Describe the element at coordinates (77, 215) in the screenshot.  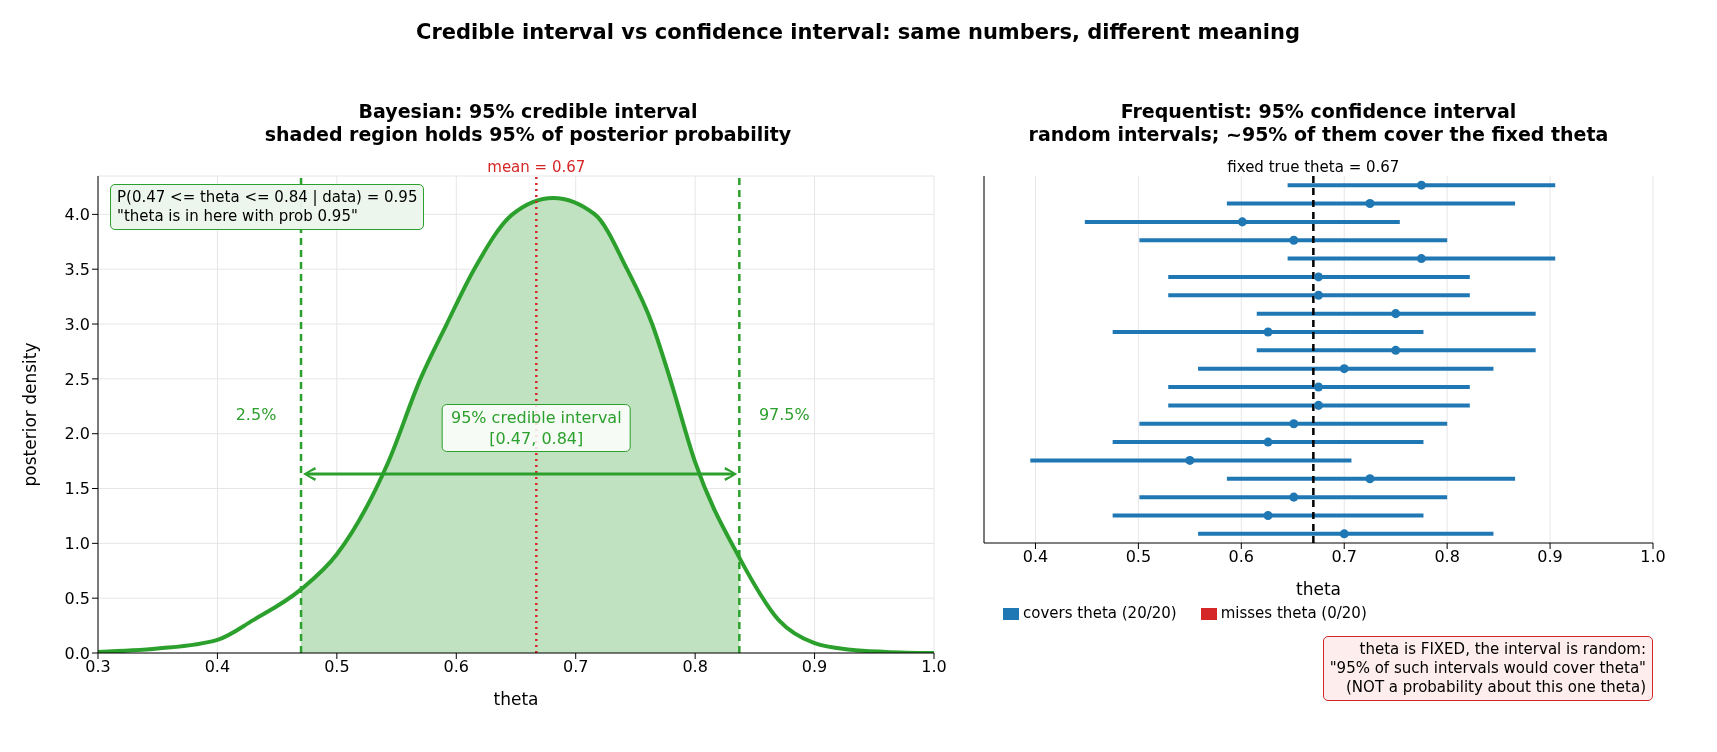
I see `y-tick-label: 4.0` at that location.